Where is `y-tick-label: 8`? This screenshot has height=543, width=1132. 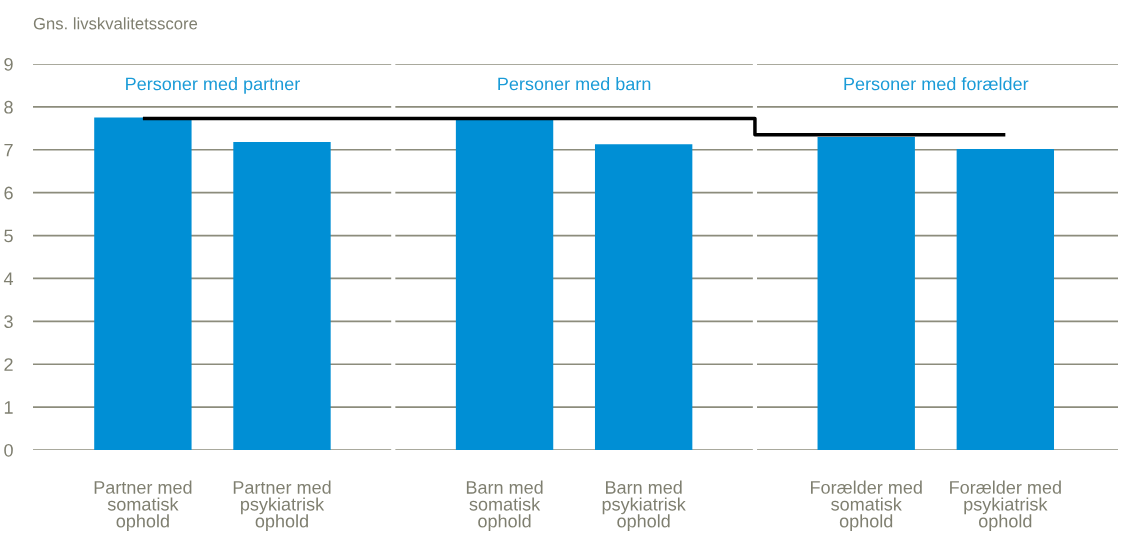
y-tick-label: 8 is located at coordinates (8, 107).